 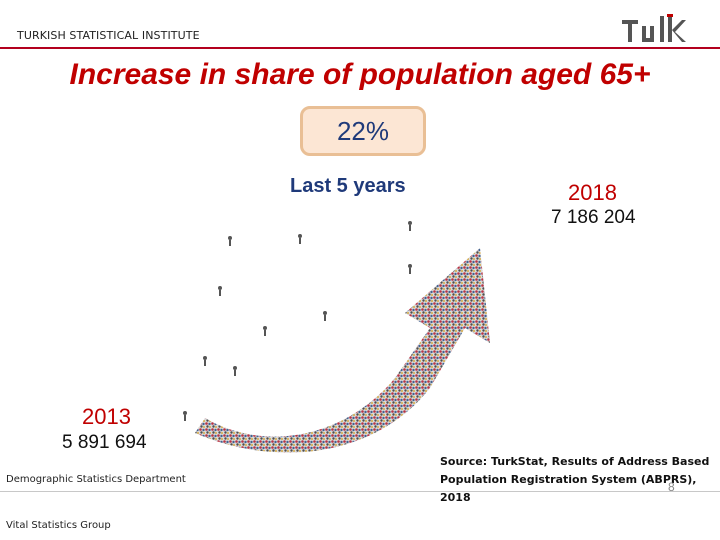 What do you see at coordinates (106, 416) in the screenshot?
I see `start-year: 2013` at bounding box center [106, 416].